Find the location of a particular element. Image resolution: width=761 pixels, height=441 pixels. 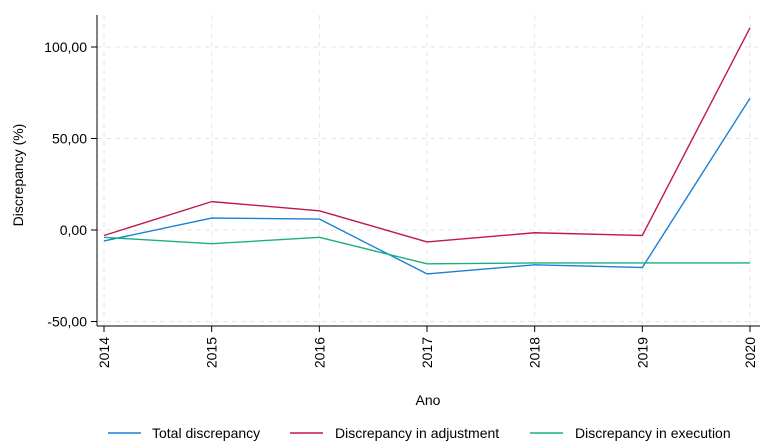

legend-label-1: Total discrepancy is located at coordinates (206, 433).